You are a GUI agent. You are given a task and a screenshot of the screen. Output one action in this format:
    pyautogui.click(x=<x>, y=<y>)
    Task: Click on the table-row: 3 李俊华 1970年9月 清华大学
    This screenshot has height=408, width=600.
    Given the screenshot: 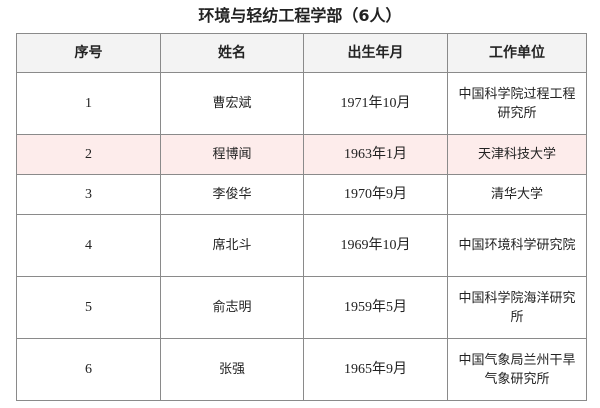 What is the action you would take?
    pyautogui.click(x=301, y=194)
    